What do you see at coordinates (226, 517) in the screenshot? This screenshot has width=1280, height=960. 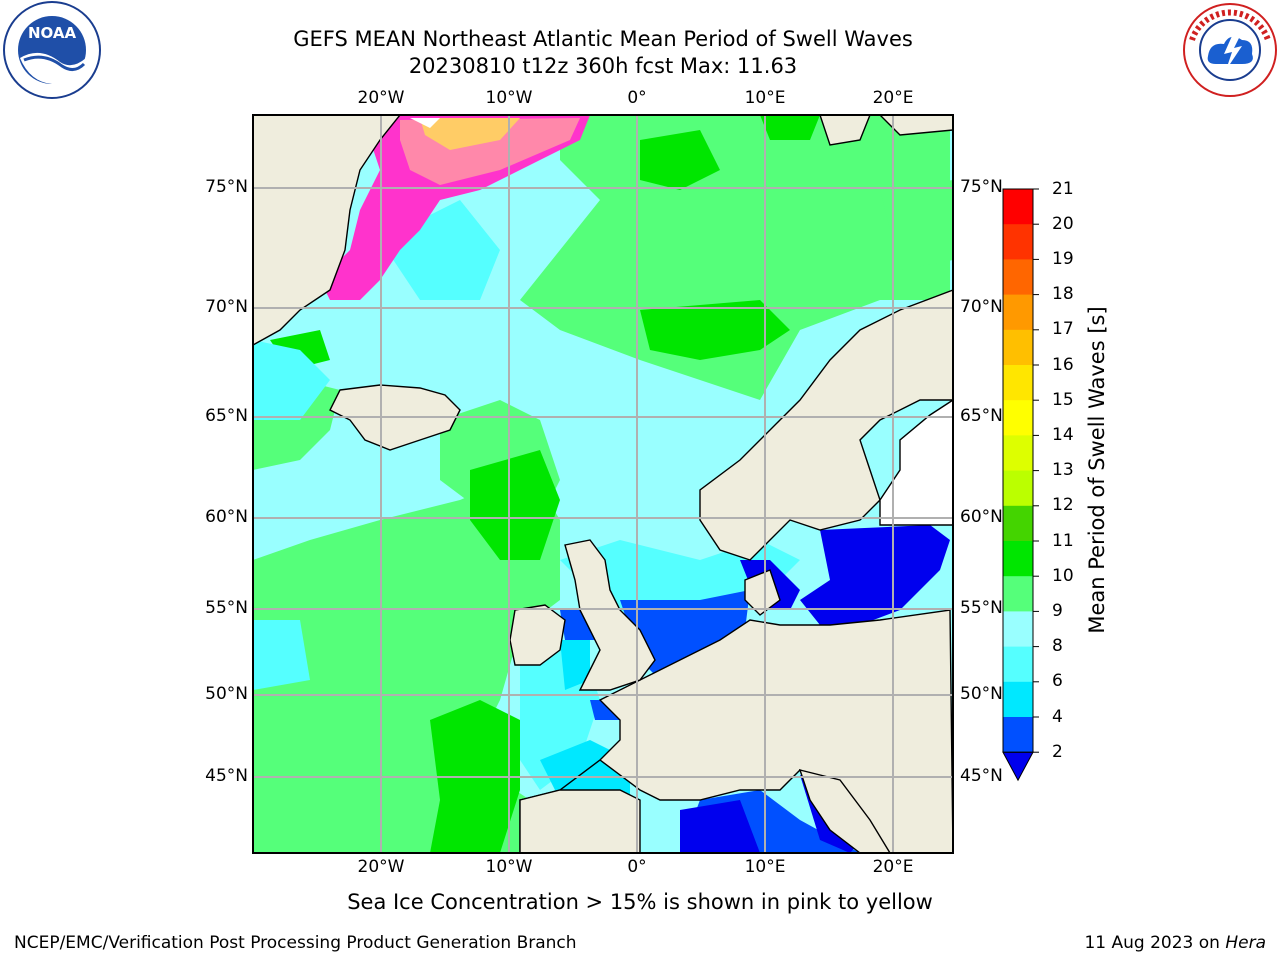 I see `lat-label-left: 60°N` at bounding box center [226, 517].